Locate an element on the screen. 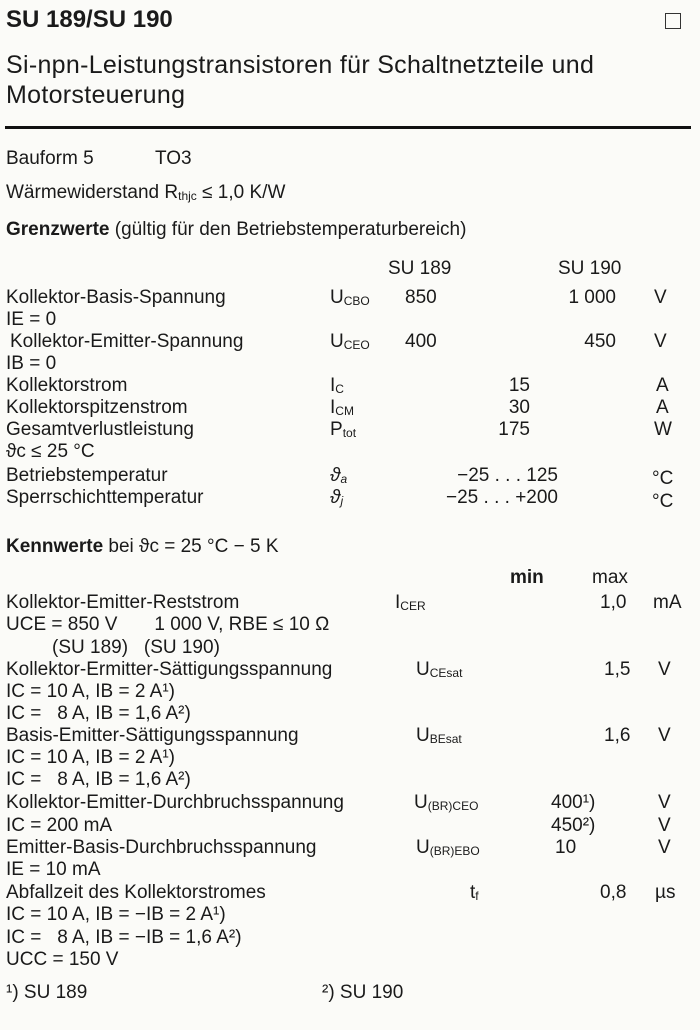 The image size is (700, 1030). char-max: 1,0 is located at coordinates (613, 602).